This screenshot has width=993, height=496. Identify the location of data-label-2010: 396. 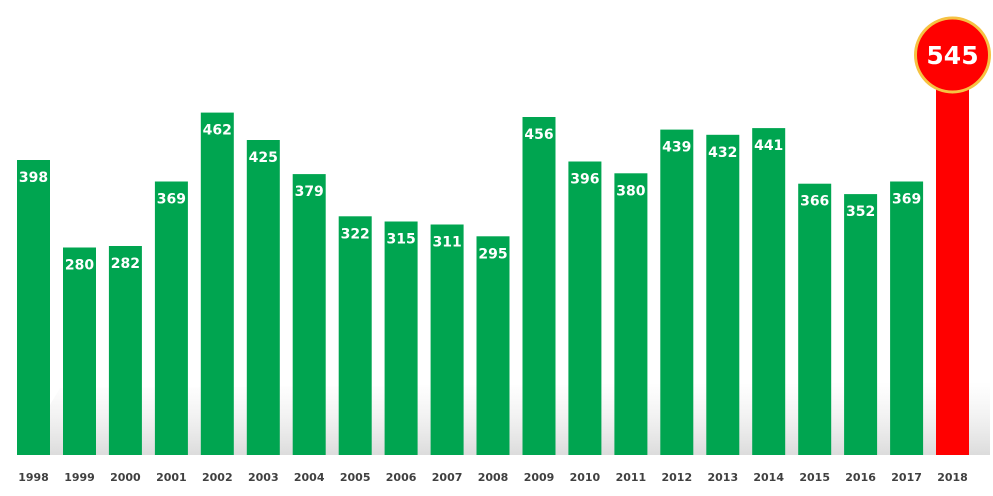
(584, 180).